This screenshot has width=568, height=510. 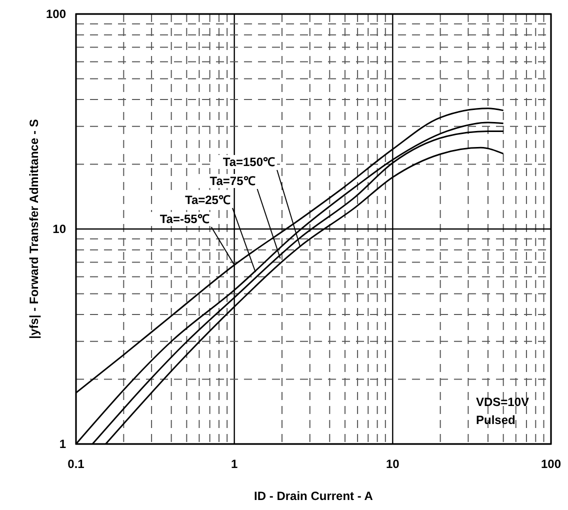 What do you see at coordinates (207, 200) in the screenshot?
I see `annotation: Ta=25℃` at bounding box center [207, 200].